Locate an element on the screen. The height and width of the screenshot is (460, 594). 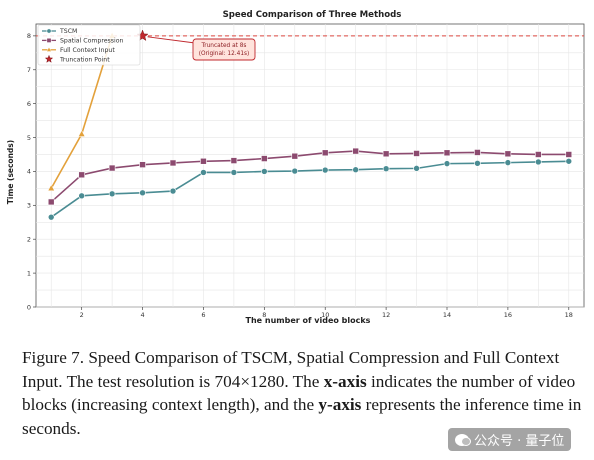
y-tick-label: 7 is located at coordinates (29, 70).